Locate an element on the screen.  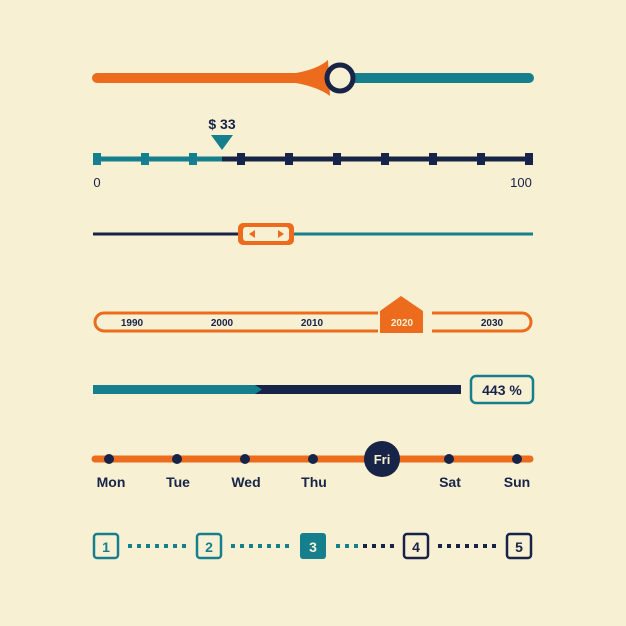
day-label: Mon is located at coordinates (111, 482).